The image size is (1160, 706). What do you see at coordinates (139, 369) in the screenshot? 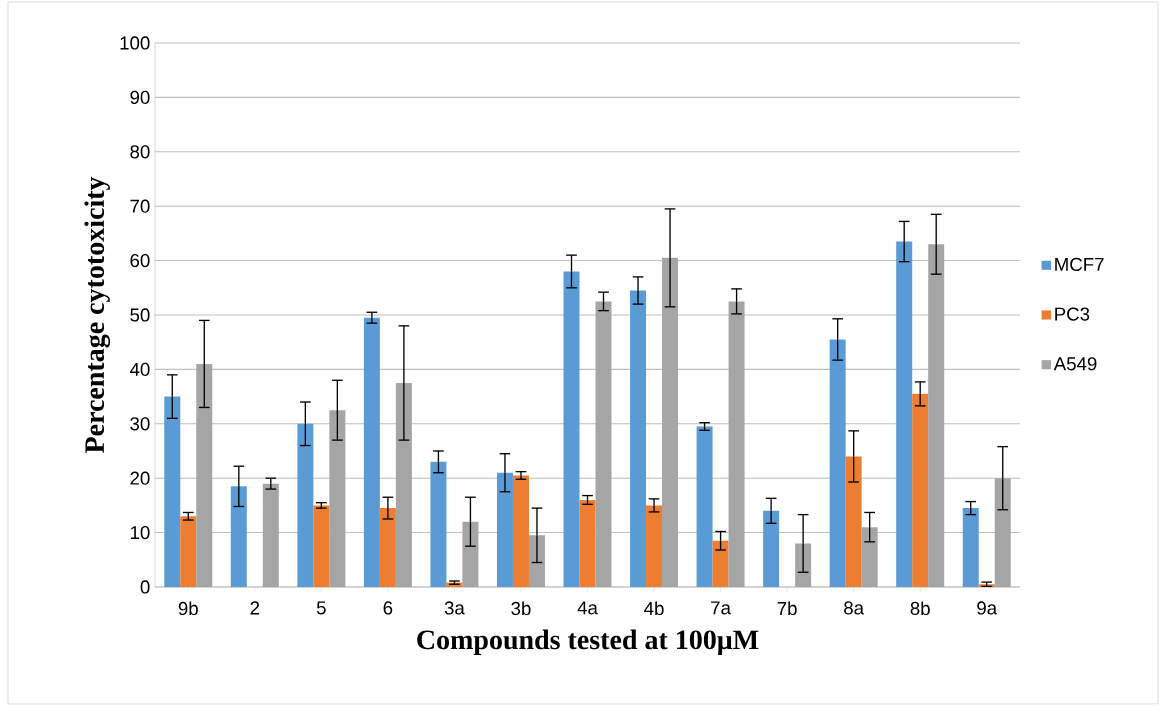
I see `y-tick-label: 40` at bounding box center [139, 369].